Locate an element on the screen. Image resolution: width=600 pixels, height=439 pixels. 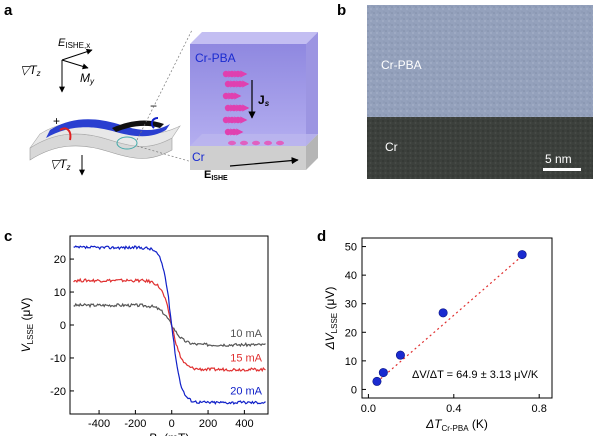
series-label: 20 mA is located at coordinates (246, 391).